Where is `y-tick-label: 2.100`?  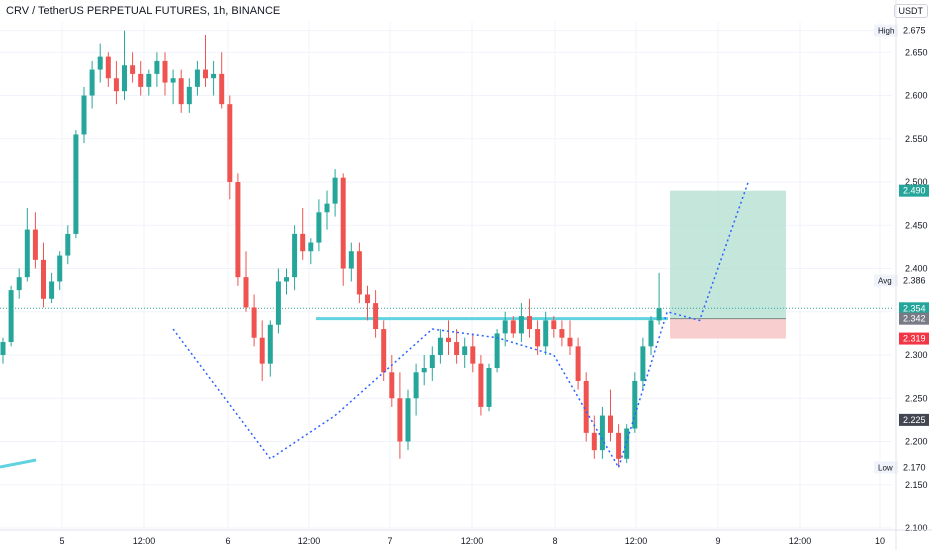
y-tick-label: 2.100 is located at coordinates (916, 528).